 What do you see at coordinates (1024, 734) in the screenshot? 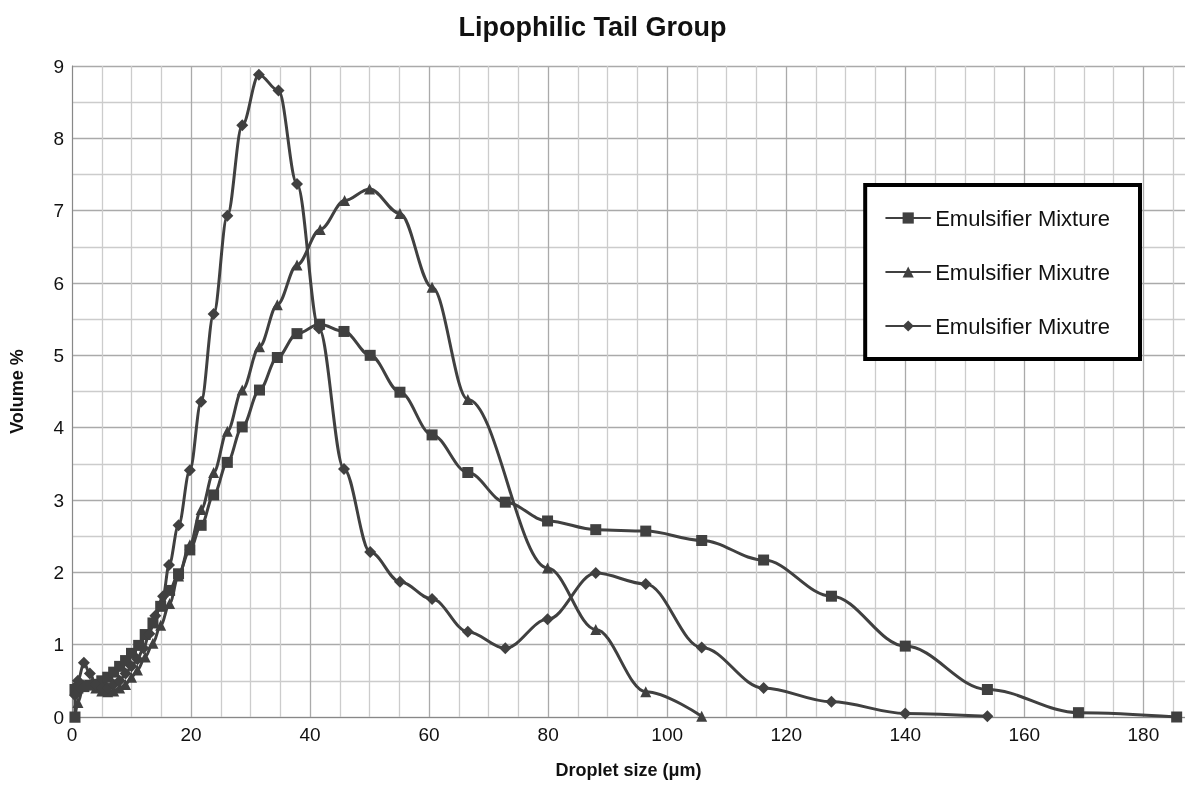
I see `x-tick-label: 160` at bounding box center [1024, 734].